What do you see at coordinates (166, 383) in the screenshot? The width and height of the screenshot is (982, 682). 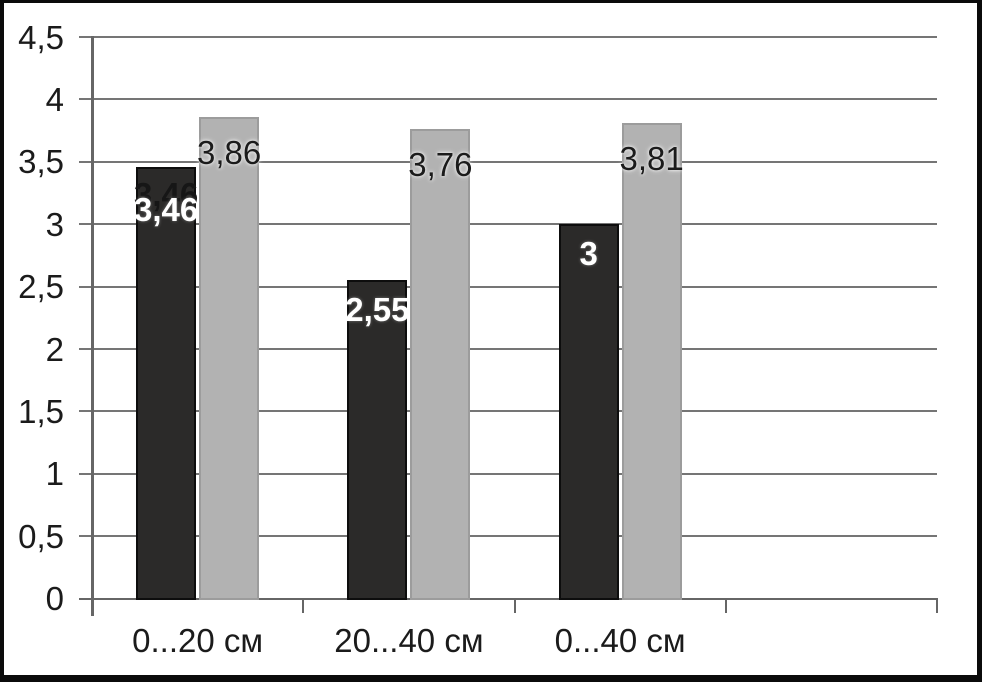 I see `bar-series-1-dark-cat0` at bounding box center [166, 383].